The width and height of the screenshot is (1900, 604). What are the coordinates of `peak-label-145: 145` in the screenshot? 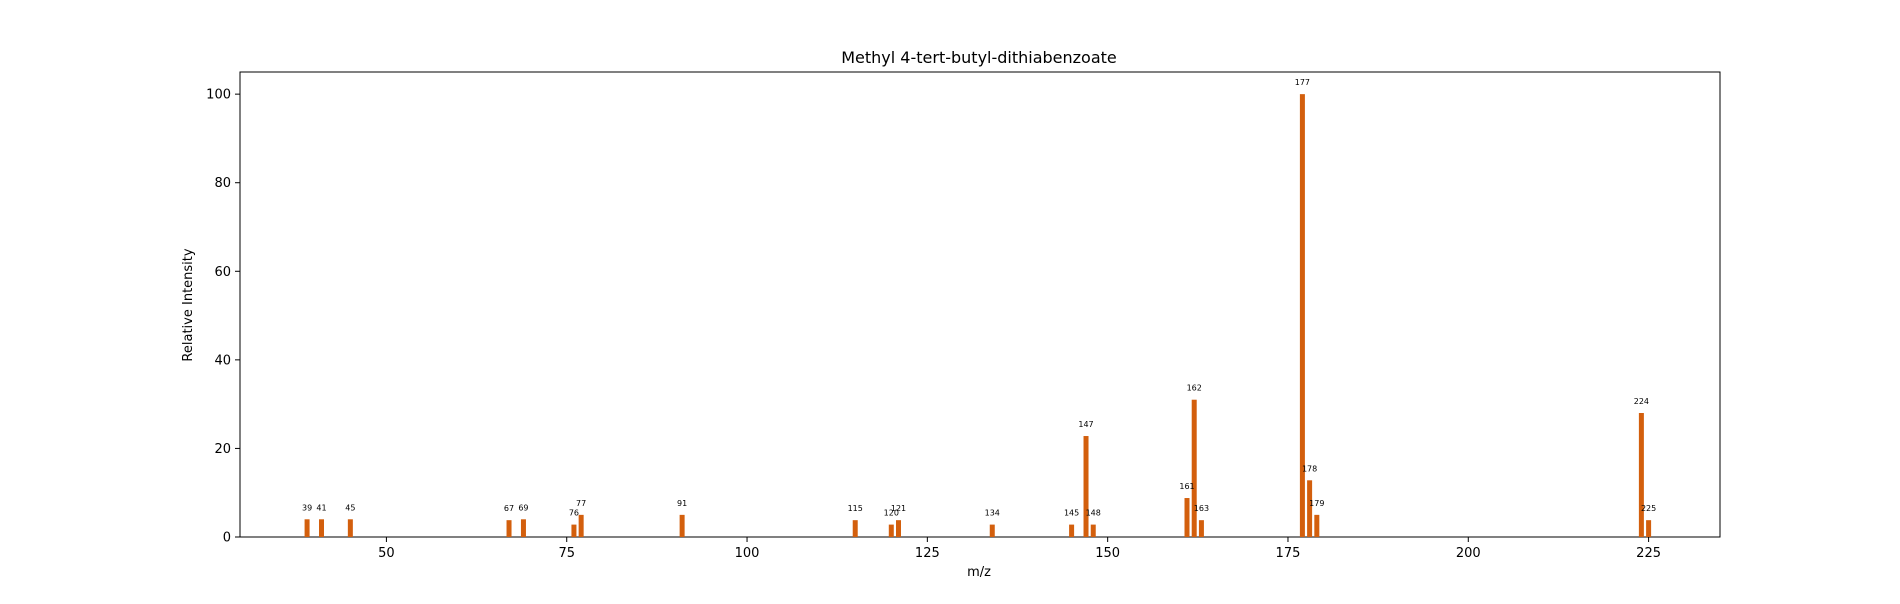 It's located at (1071, 513).